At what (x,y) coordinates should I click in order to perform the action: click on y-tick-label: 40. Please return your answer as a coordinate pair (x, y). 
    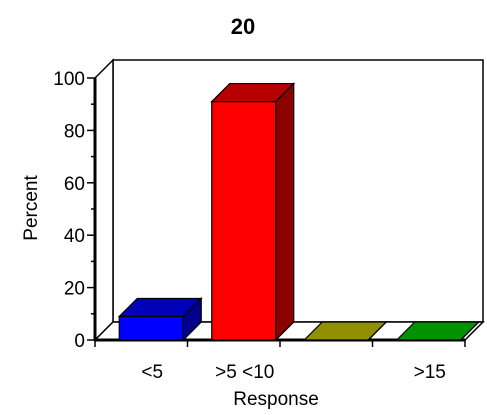
    Looking at the image, I should click on (74, 236).